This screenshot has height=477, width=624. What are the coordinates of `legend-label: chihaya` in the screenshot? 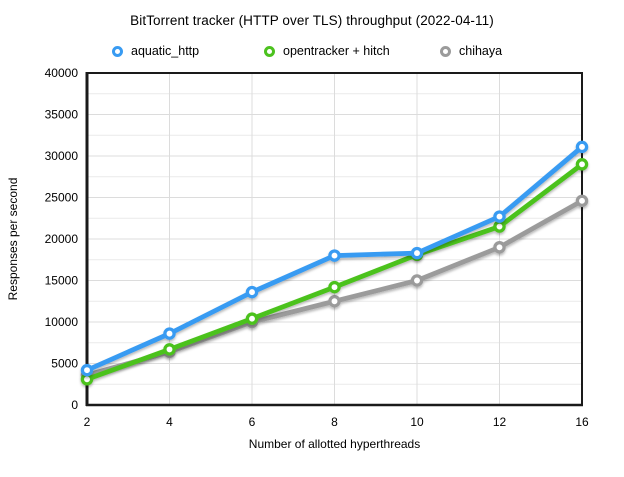 It's located at (481, 51).